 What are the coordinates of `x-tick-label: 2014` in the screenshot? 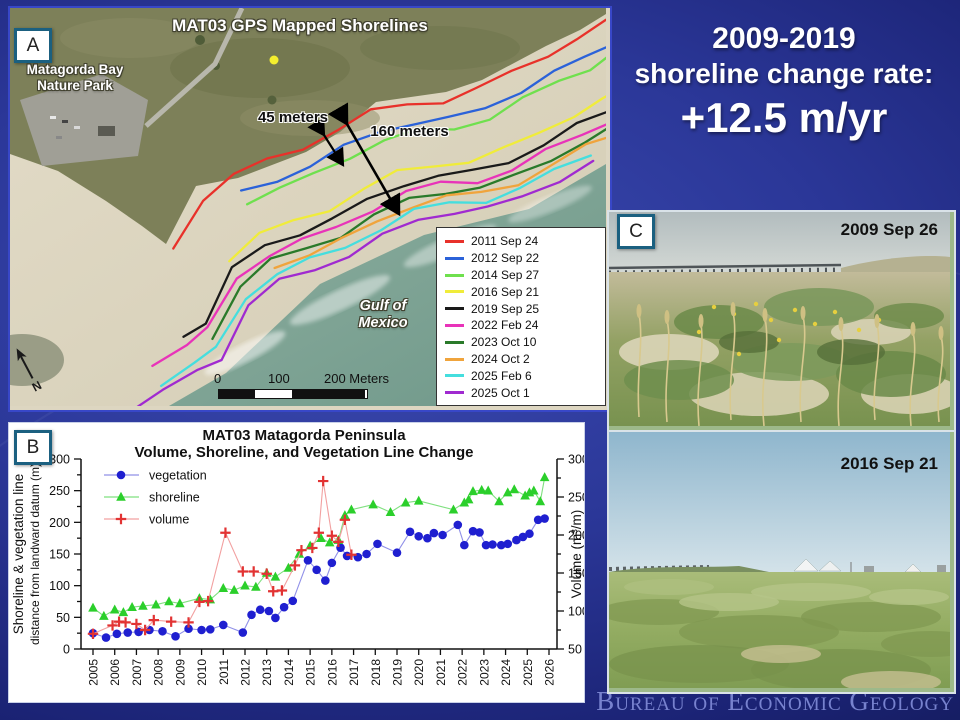 It's located at (289, 672).